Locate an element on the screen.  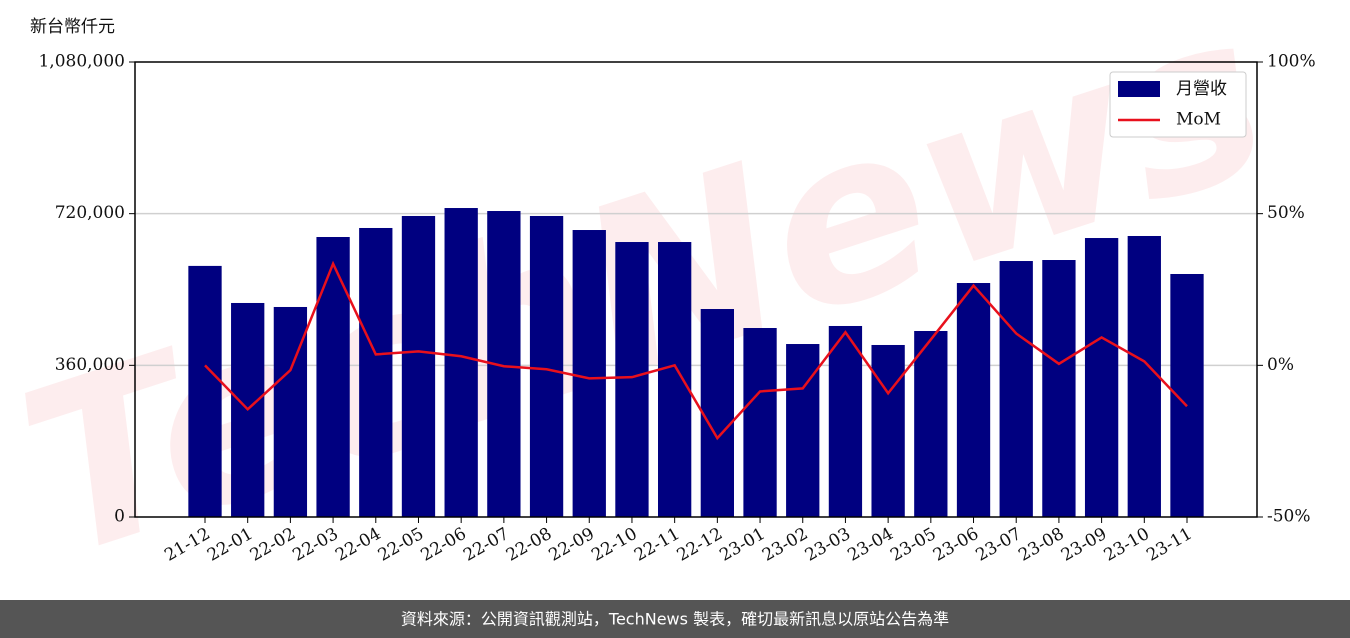
x-tick-label: 23-07 is located at coordinates (999, 545).